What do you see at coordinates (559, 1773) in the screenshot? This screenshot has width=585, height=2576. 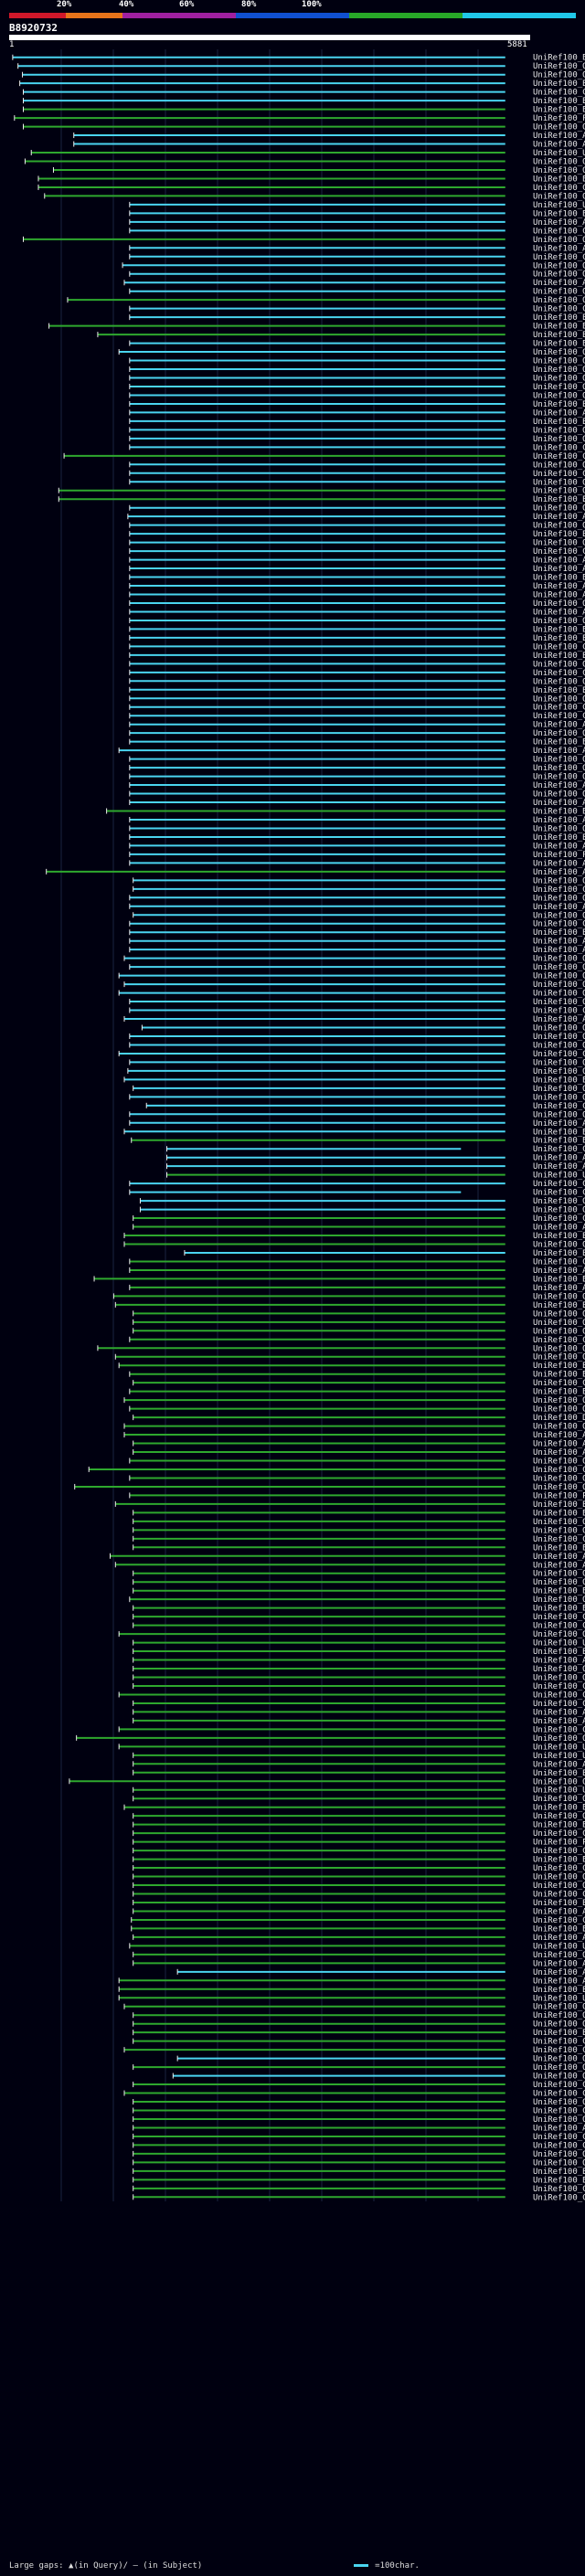 I see `hit-label: UniRef100_B1APT1` at bounding box center [559, 1773].